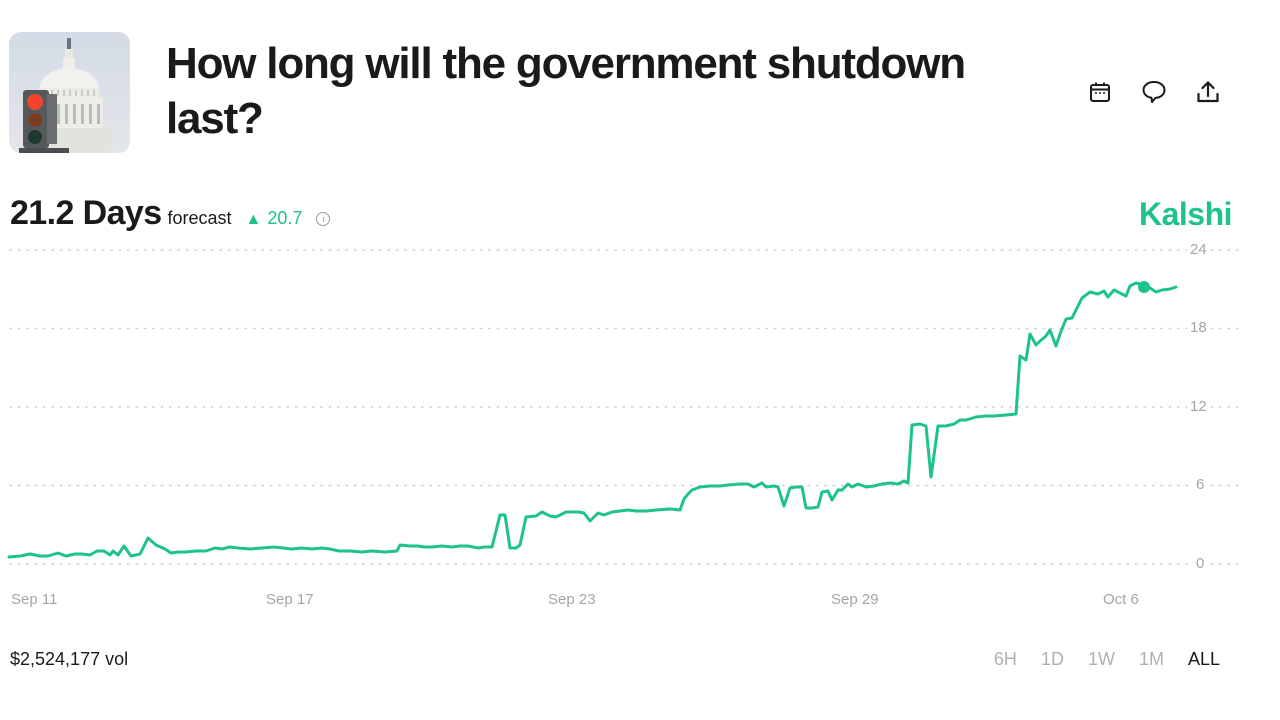 The width and height of the screenshot is (1280, 720). Describe the element at coordinates (1151, 659) in the screenshot. I see `range-1m: 1M` at that location.